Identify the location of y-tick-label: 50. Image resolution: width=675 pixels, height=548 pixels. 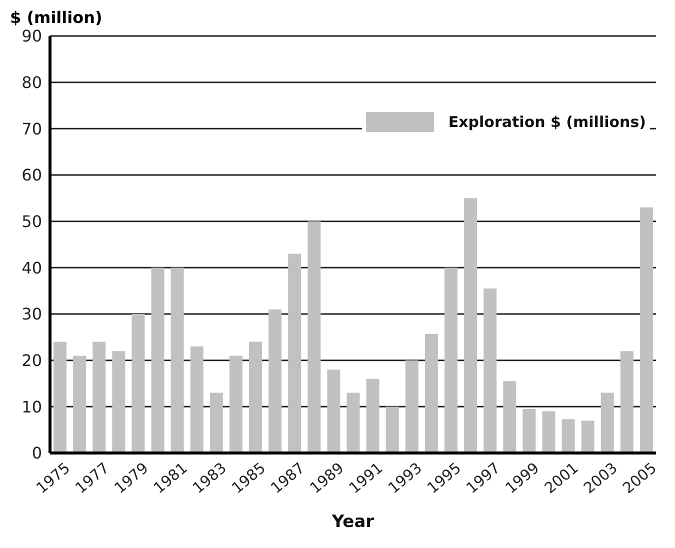
(32, 222).